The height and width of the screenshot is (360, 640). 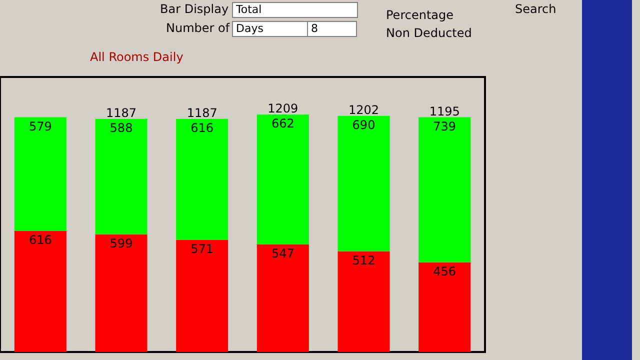 What do you see at coordinates (535, 9) in the screenshot?
I see `text: Search` at bounding box center [535, 9].